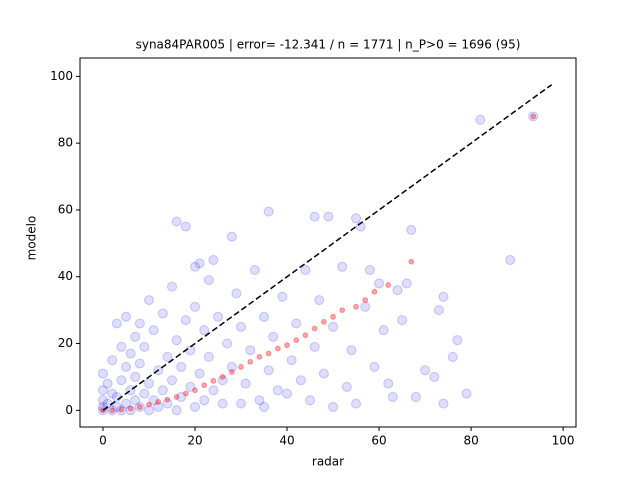 This screenshot has width=640, height=480. What do you see at coordinates (61, 76) in the screenshot?
I see `y-tick-label: 100` at bounding box center [61, 76].